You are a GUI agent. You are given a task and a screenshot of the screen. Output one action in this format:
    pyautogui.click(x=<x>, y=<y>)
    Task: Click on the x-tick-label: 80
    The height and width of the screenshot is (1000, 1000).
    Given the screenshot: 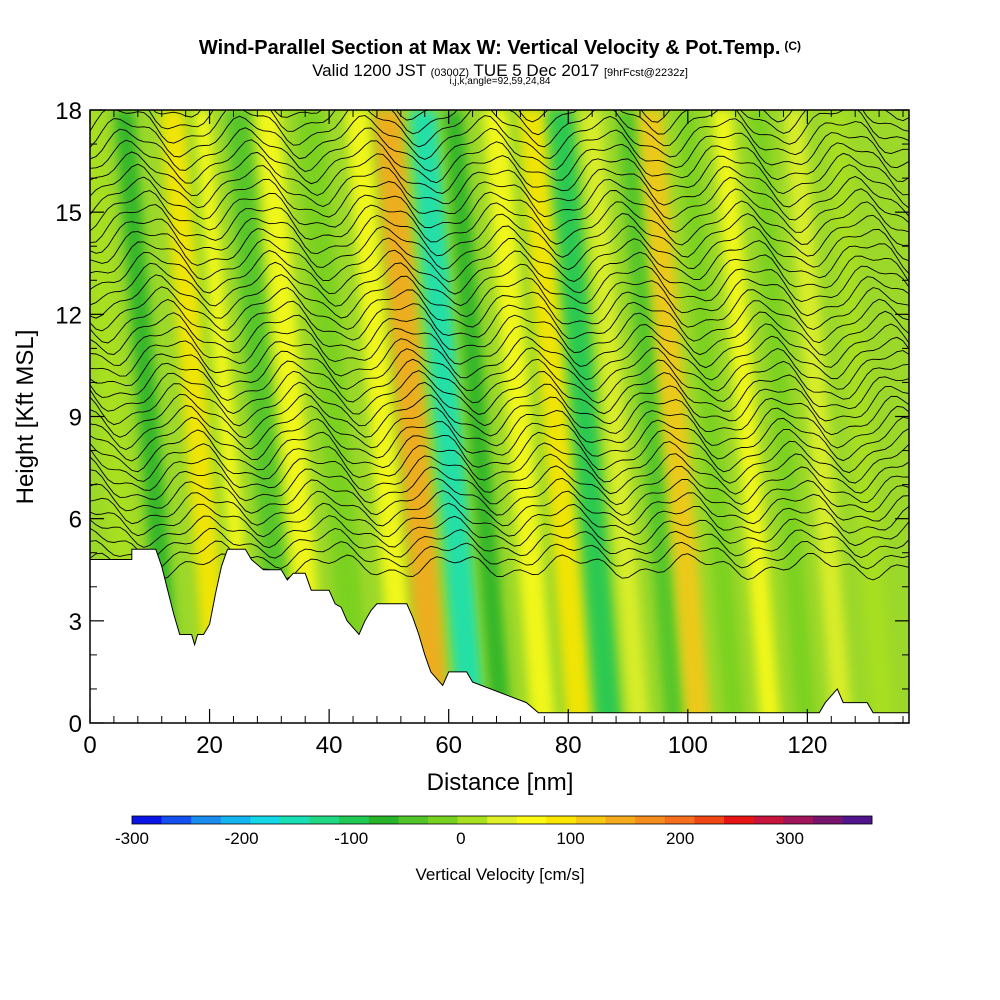 What is the action you would take?
    pyautogui.click(x=568, y=745)
    